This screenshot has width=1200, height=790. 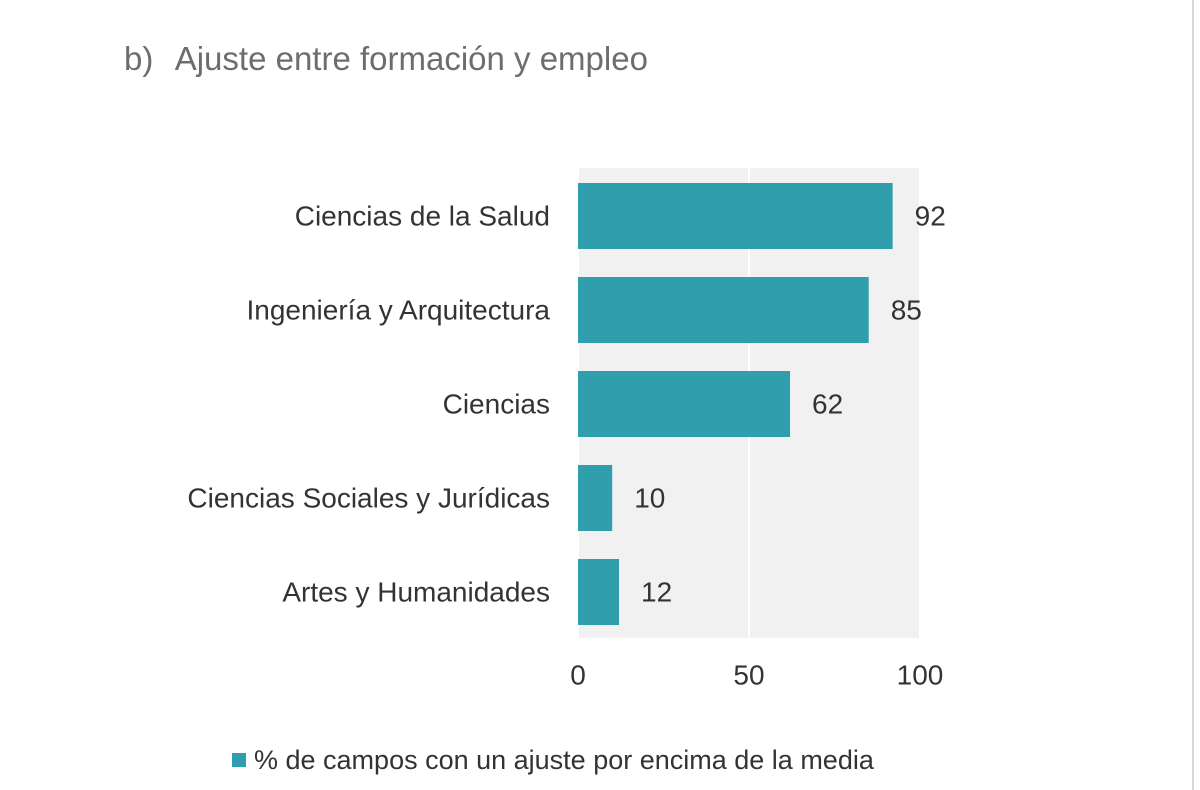 What do you see at coordinates (578, 675) in the screenshot?
I see `x-tick-label-0: 0` at bounding box center [578, 675].